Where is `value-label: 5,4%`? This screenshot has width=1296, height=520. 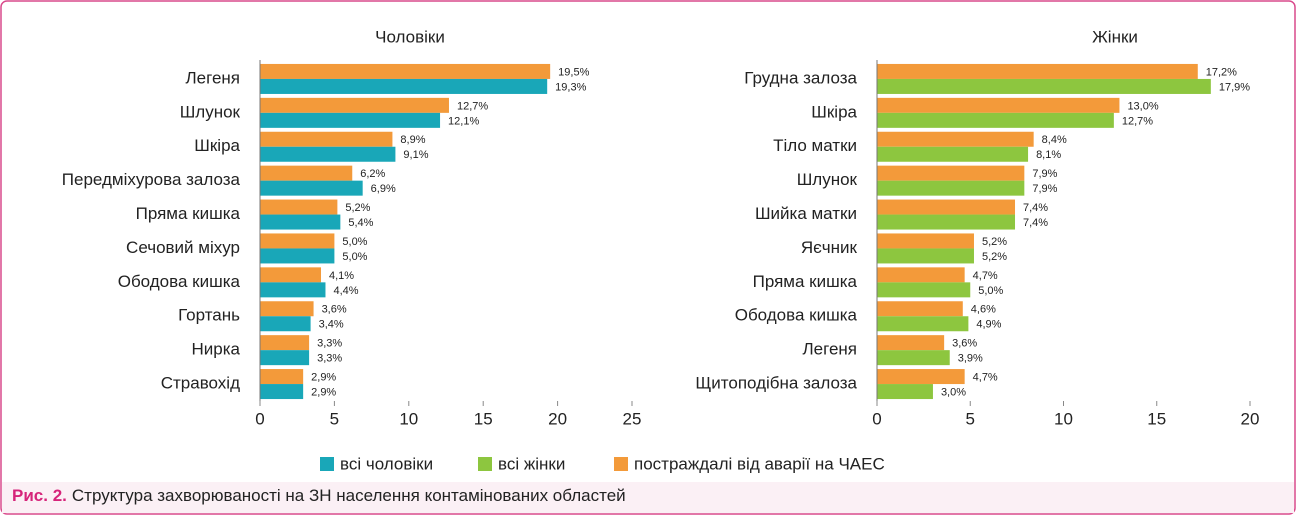
value-label: 5,4% is located at coordinates (360, 223).